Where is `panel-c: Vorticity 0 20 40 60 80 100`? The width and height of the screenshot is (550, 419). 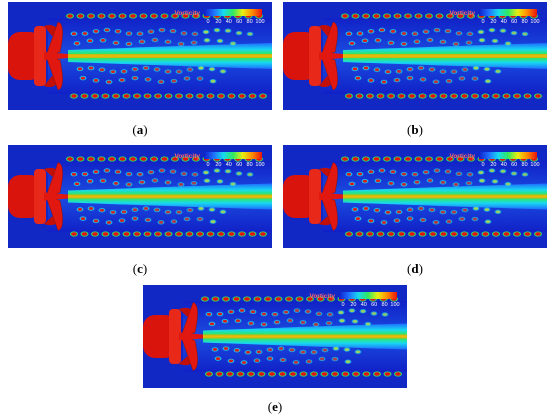
panel-c: Vorticity 0 20 40 60 80 100 is located at coordinates (140, 196).